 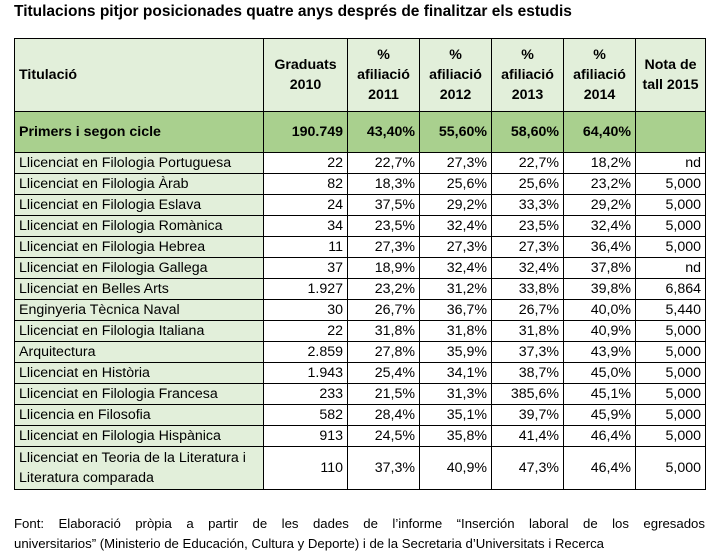 I want to click on row-titulacio: Llicenciat en Belles Arts, so click(x=139, y=289).